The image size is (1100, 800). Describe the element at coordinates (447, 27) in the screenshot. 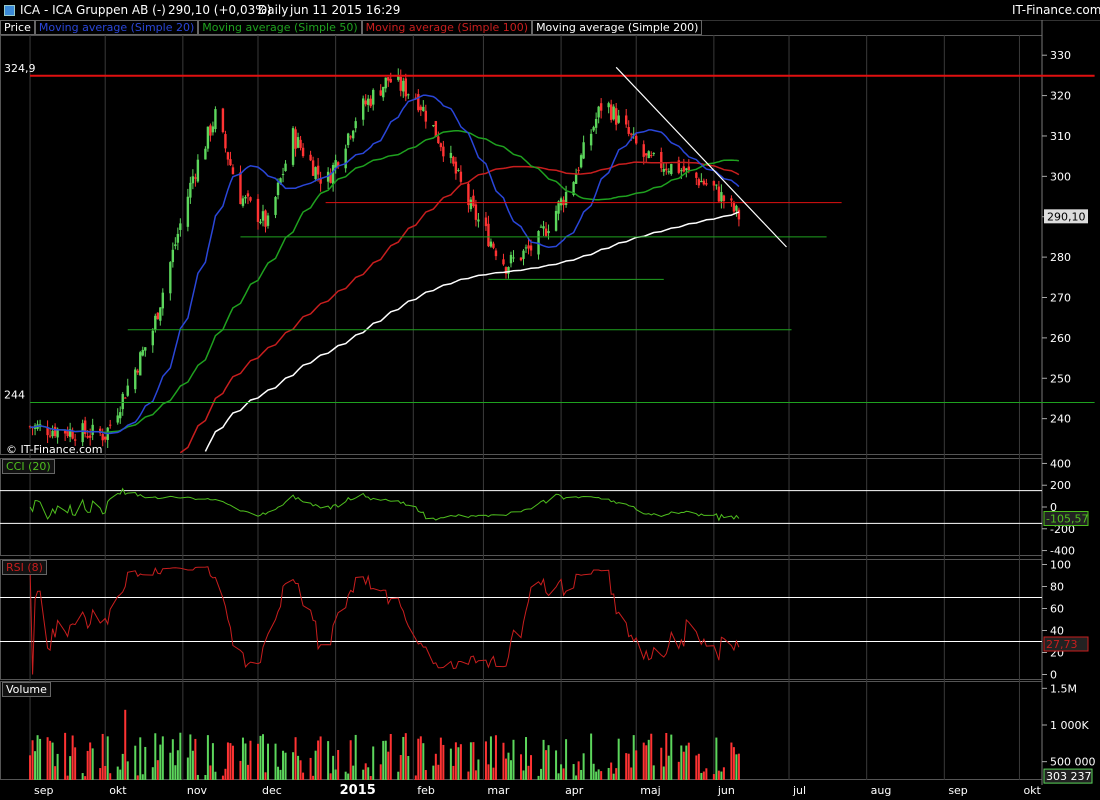

I see `legend-sma100: Moving average (Simple 100)` at that location.